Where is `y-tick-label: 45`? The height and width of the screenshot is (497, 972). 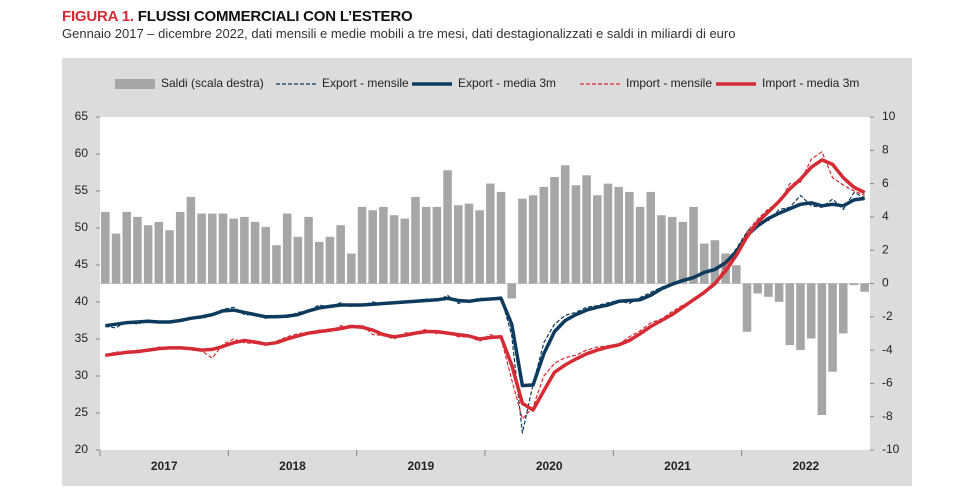
y-tick-label: 45 is located at coordinates (82, 264).